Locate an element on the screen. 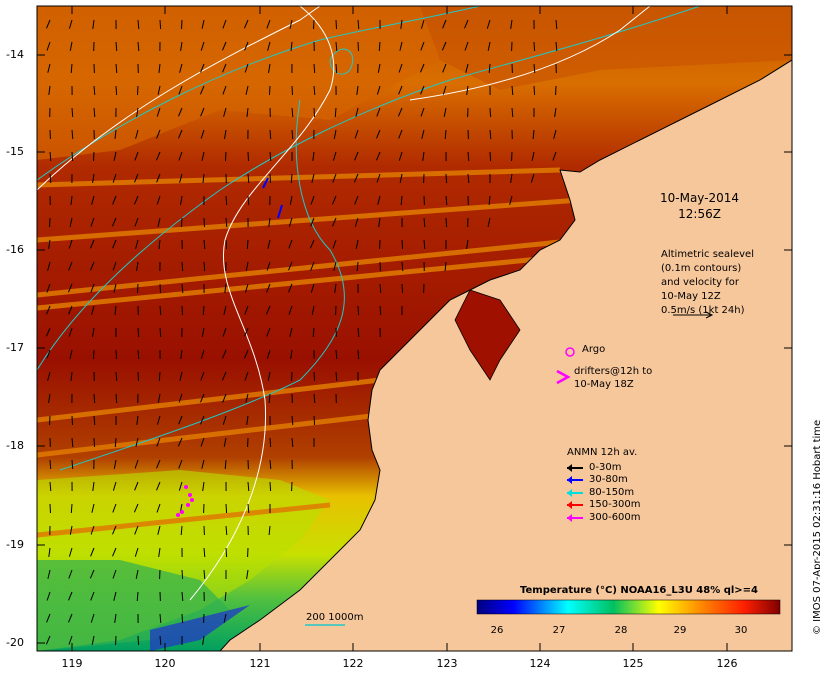 This screenshot has width=820, height=680. scale-bar-label: 200 1000m is located at coordinates (335, 617).